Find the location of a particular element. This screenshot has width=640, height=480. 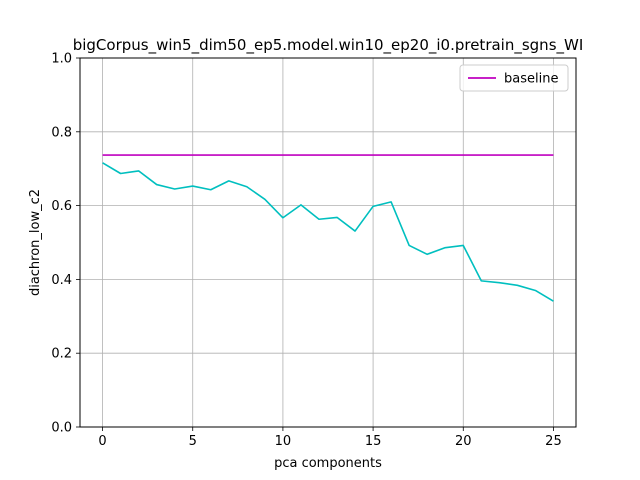

x-axis-label: pca components is located at coordinates (328, 463).